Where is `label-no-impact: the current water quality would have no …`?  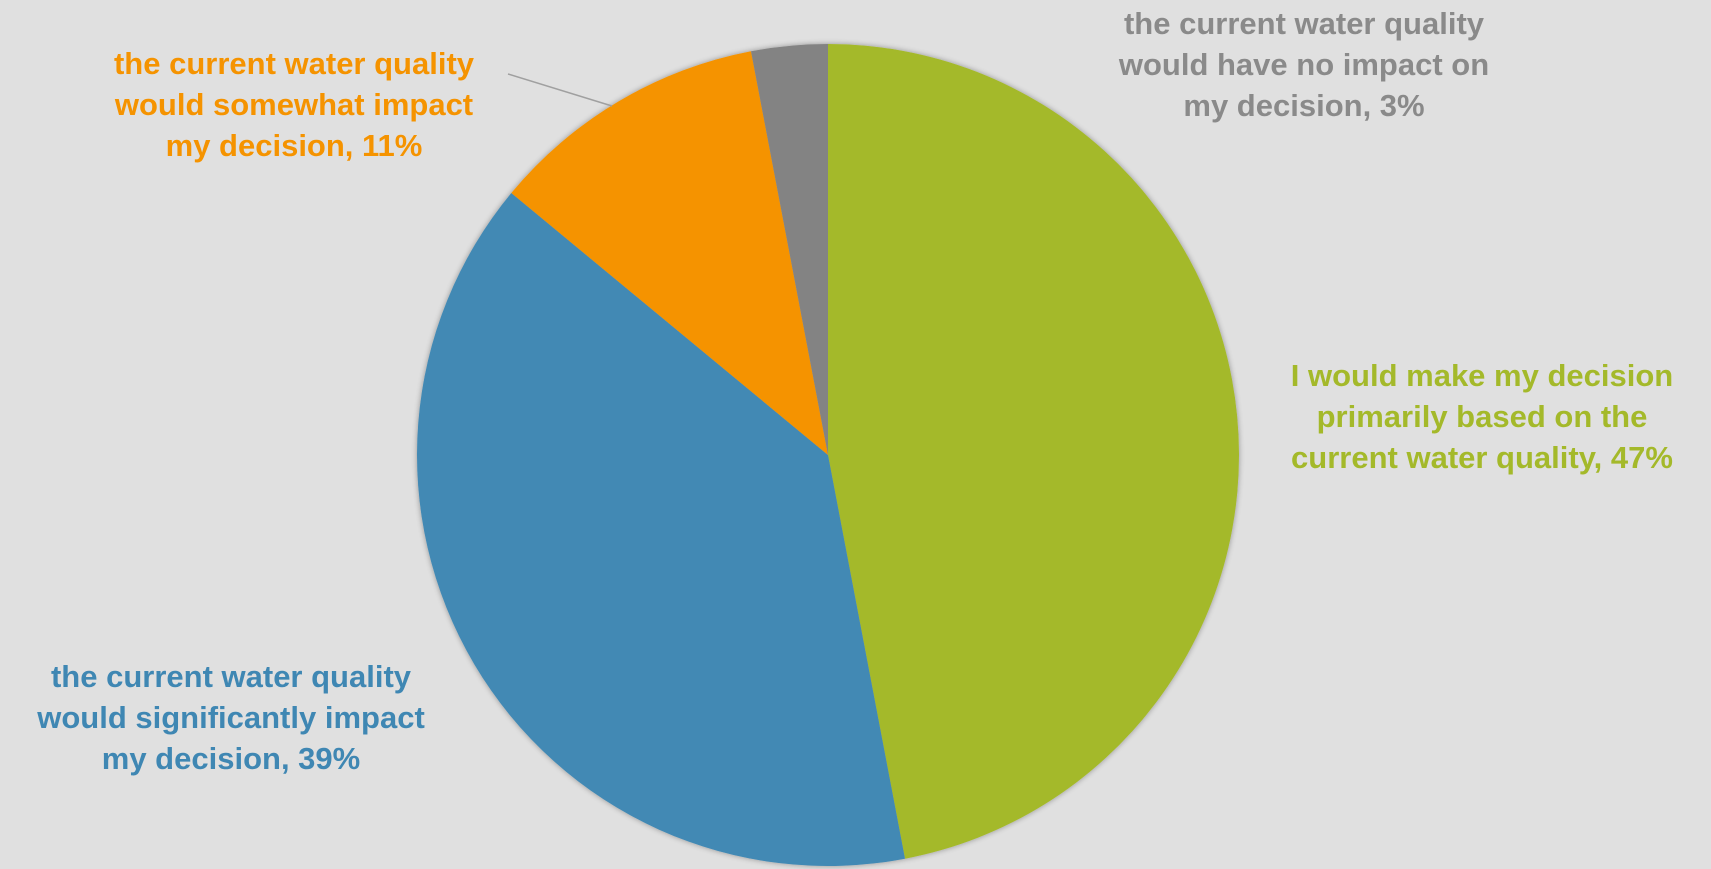
label-no-impact: the current water quality would have no … is located at coordinates (1304, 64).